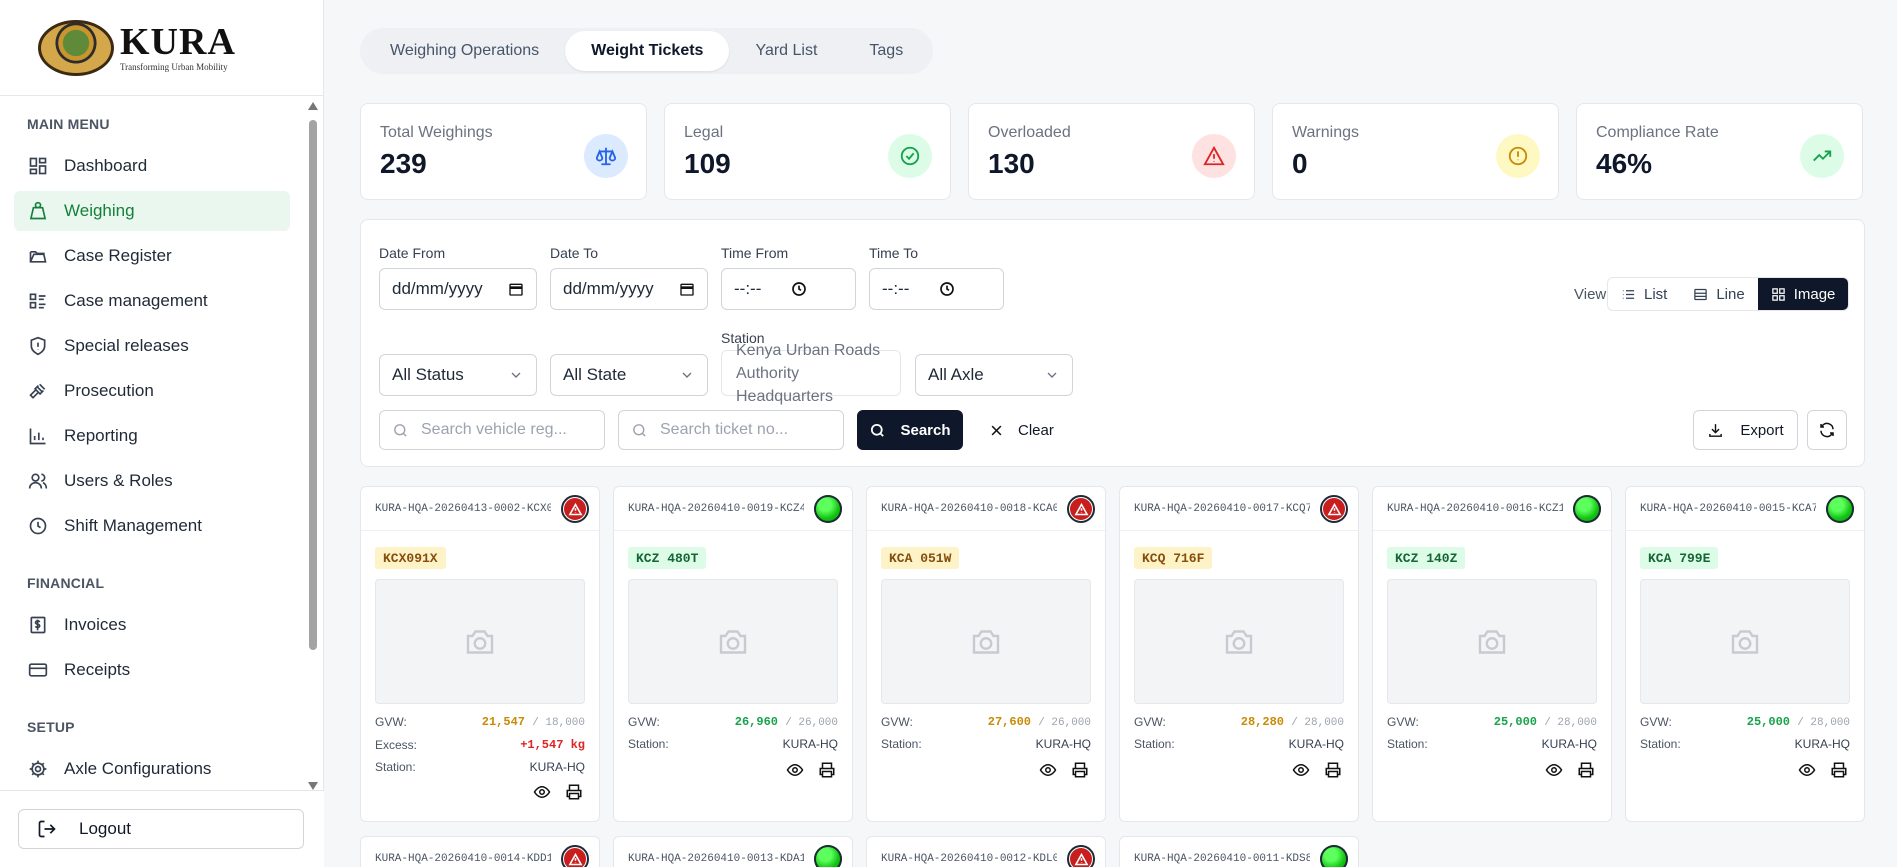 The width and height of the screenshot is (1897, 867). Describe the element at coordinates (152, 256) in the screenshot. I see `sidebar-item-case-register: Case Register` at that location.